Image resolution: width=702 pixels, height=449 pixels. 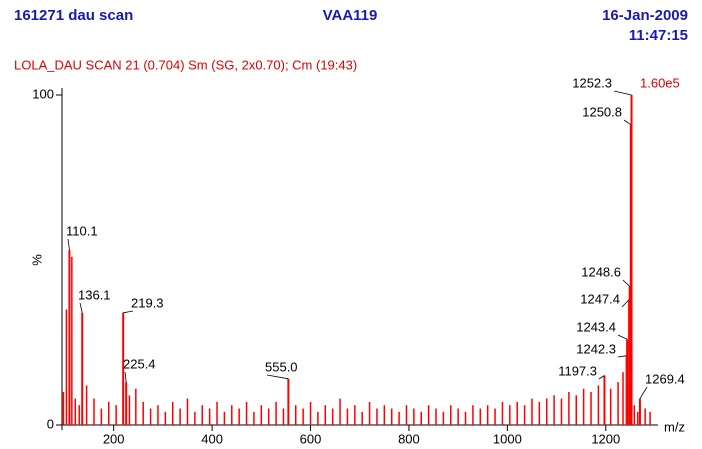 I want to click on peak-label: 225.4, so click(x=139, y=363).